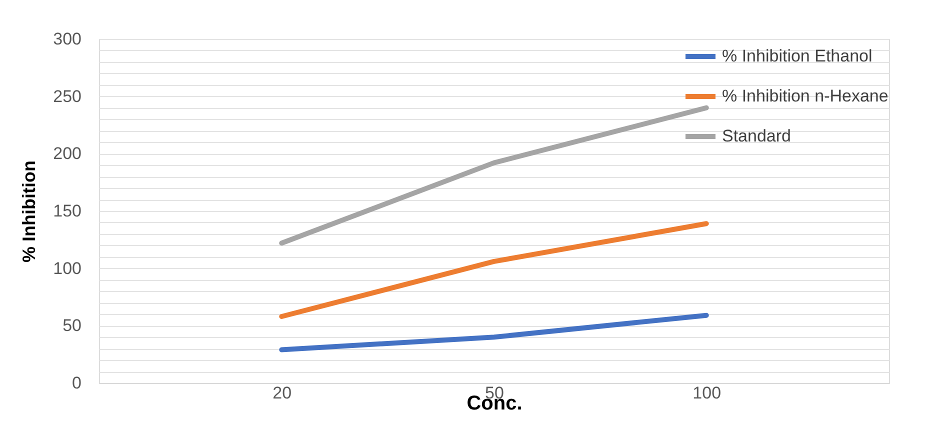 Image resolution: width=935 pixels, height=448 pixels. What do you see at coordinates (756, 136) in the screenshot?
I see `legend-label: Standard` at bounding box center [756, 136].